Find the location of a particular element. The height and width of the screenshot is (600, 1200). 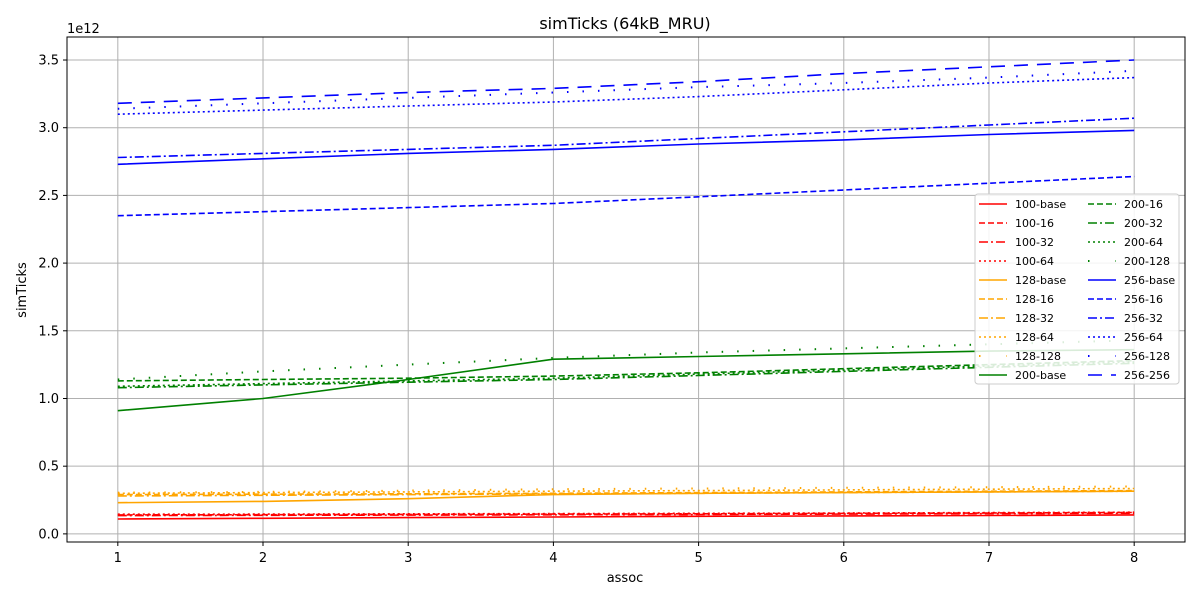

legend-label: 256-32 is located at coordinates (1143, 318).